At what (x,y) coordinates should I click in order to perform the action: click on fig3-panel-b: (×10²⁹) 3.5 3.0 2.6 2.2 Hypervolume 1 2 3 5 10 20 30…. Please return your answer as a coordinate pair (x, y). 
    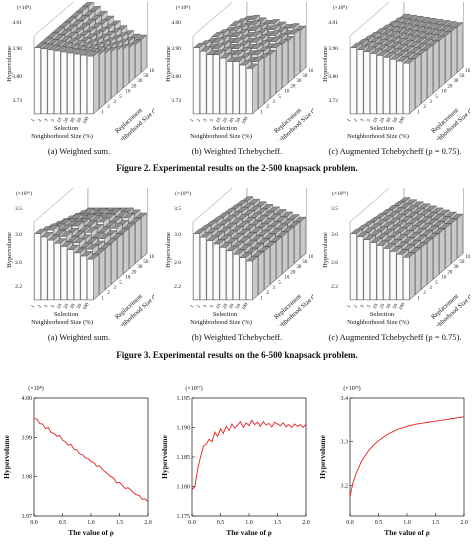
    Looking at the image, I should click on (238, 257).